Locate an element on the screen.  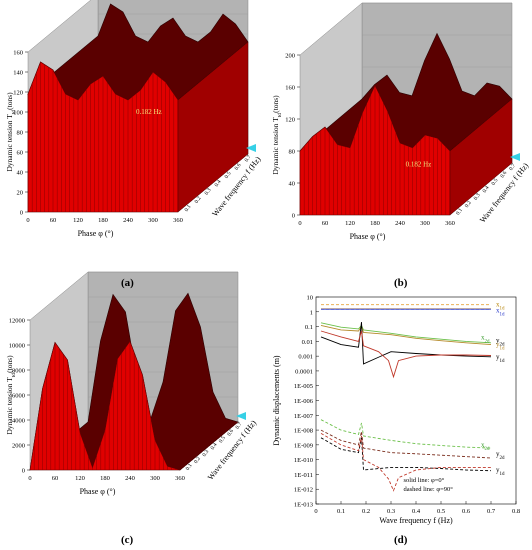
z-tick-label: 140 is located at coordinates (18, 73).